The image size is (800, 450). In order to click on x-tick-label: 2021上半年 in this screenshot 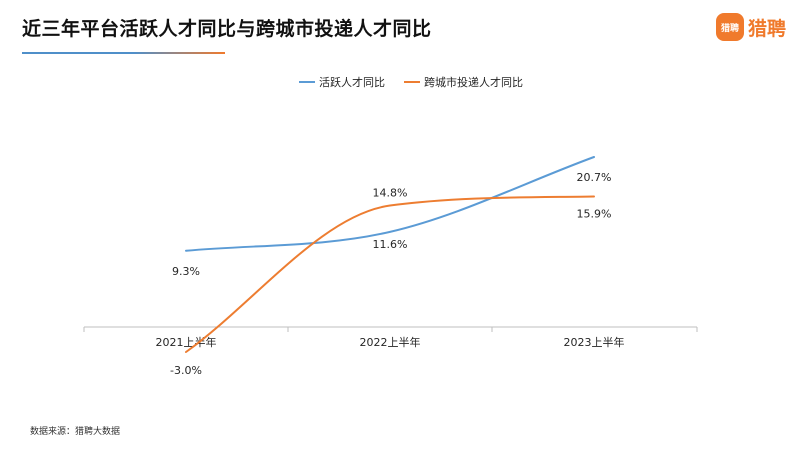, I will do `click(186, 342)`.